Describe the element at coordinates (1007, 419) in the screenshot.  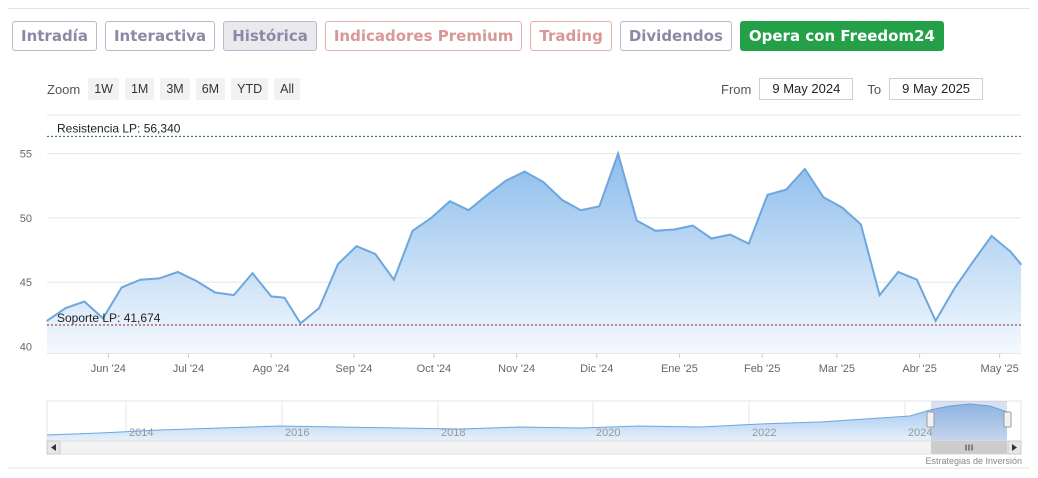
I see `navigator-right-handle` at that location.